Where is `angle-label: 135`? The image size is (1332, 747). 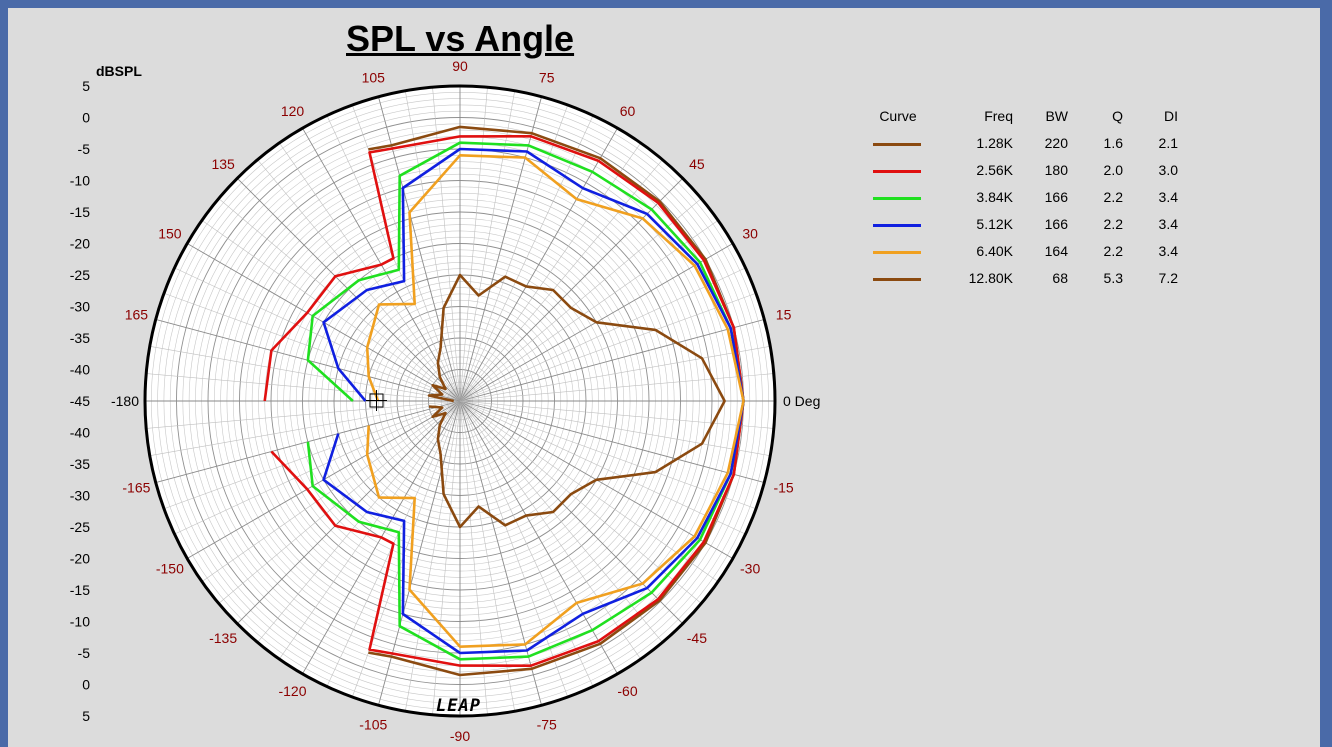 angle-label: 135 is located at coordinates (223, 164).